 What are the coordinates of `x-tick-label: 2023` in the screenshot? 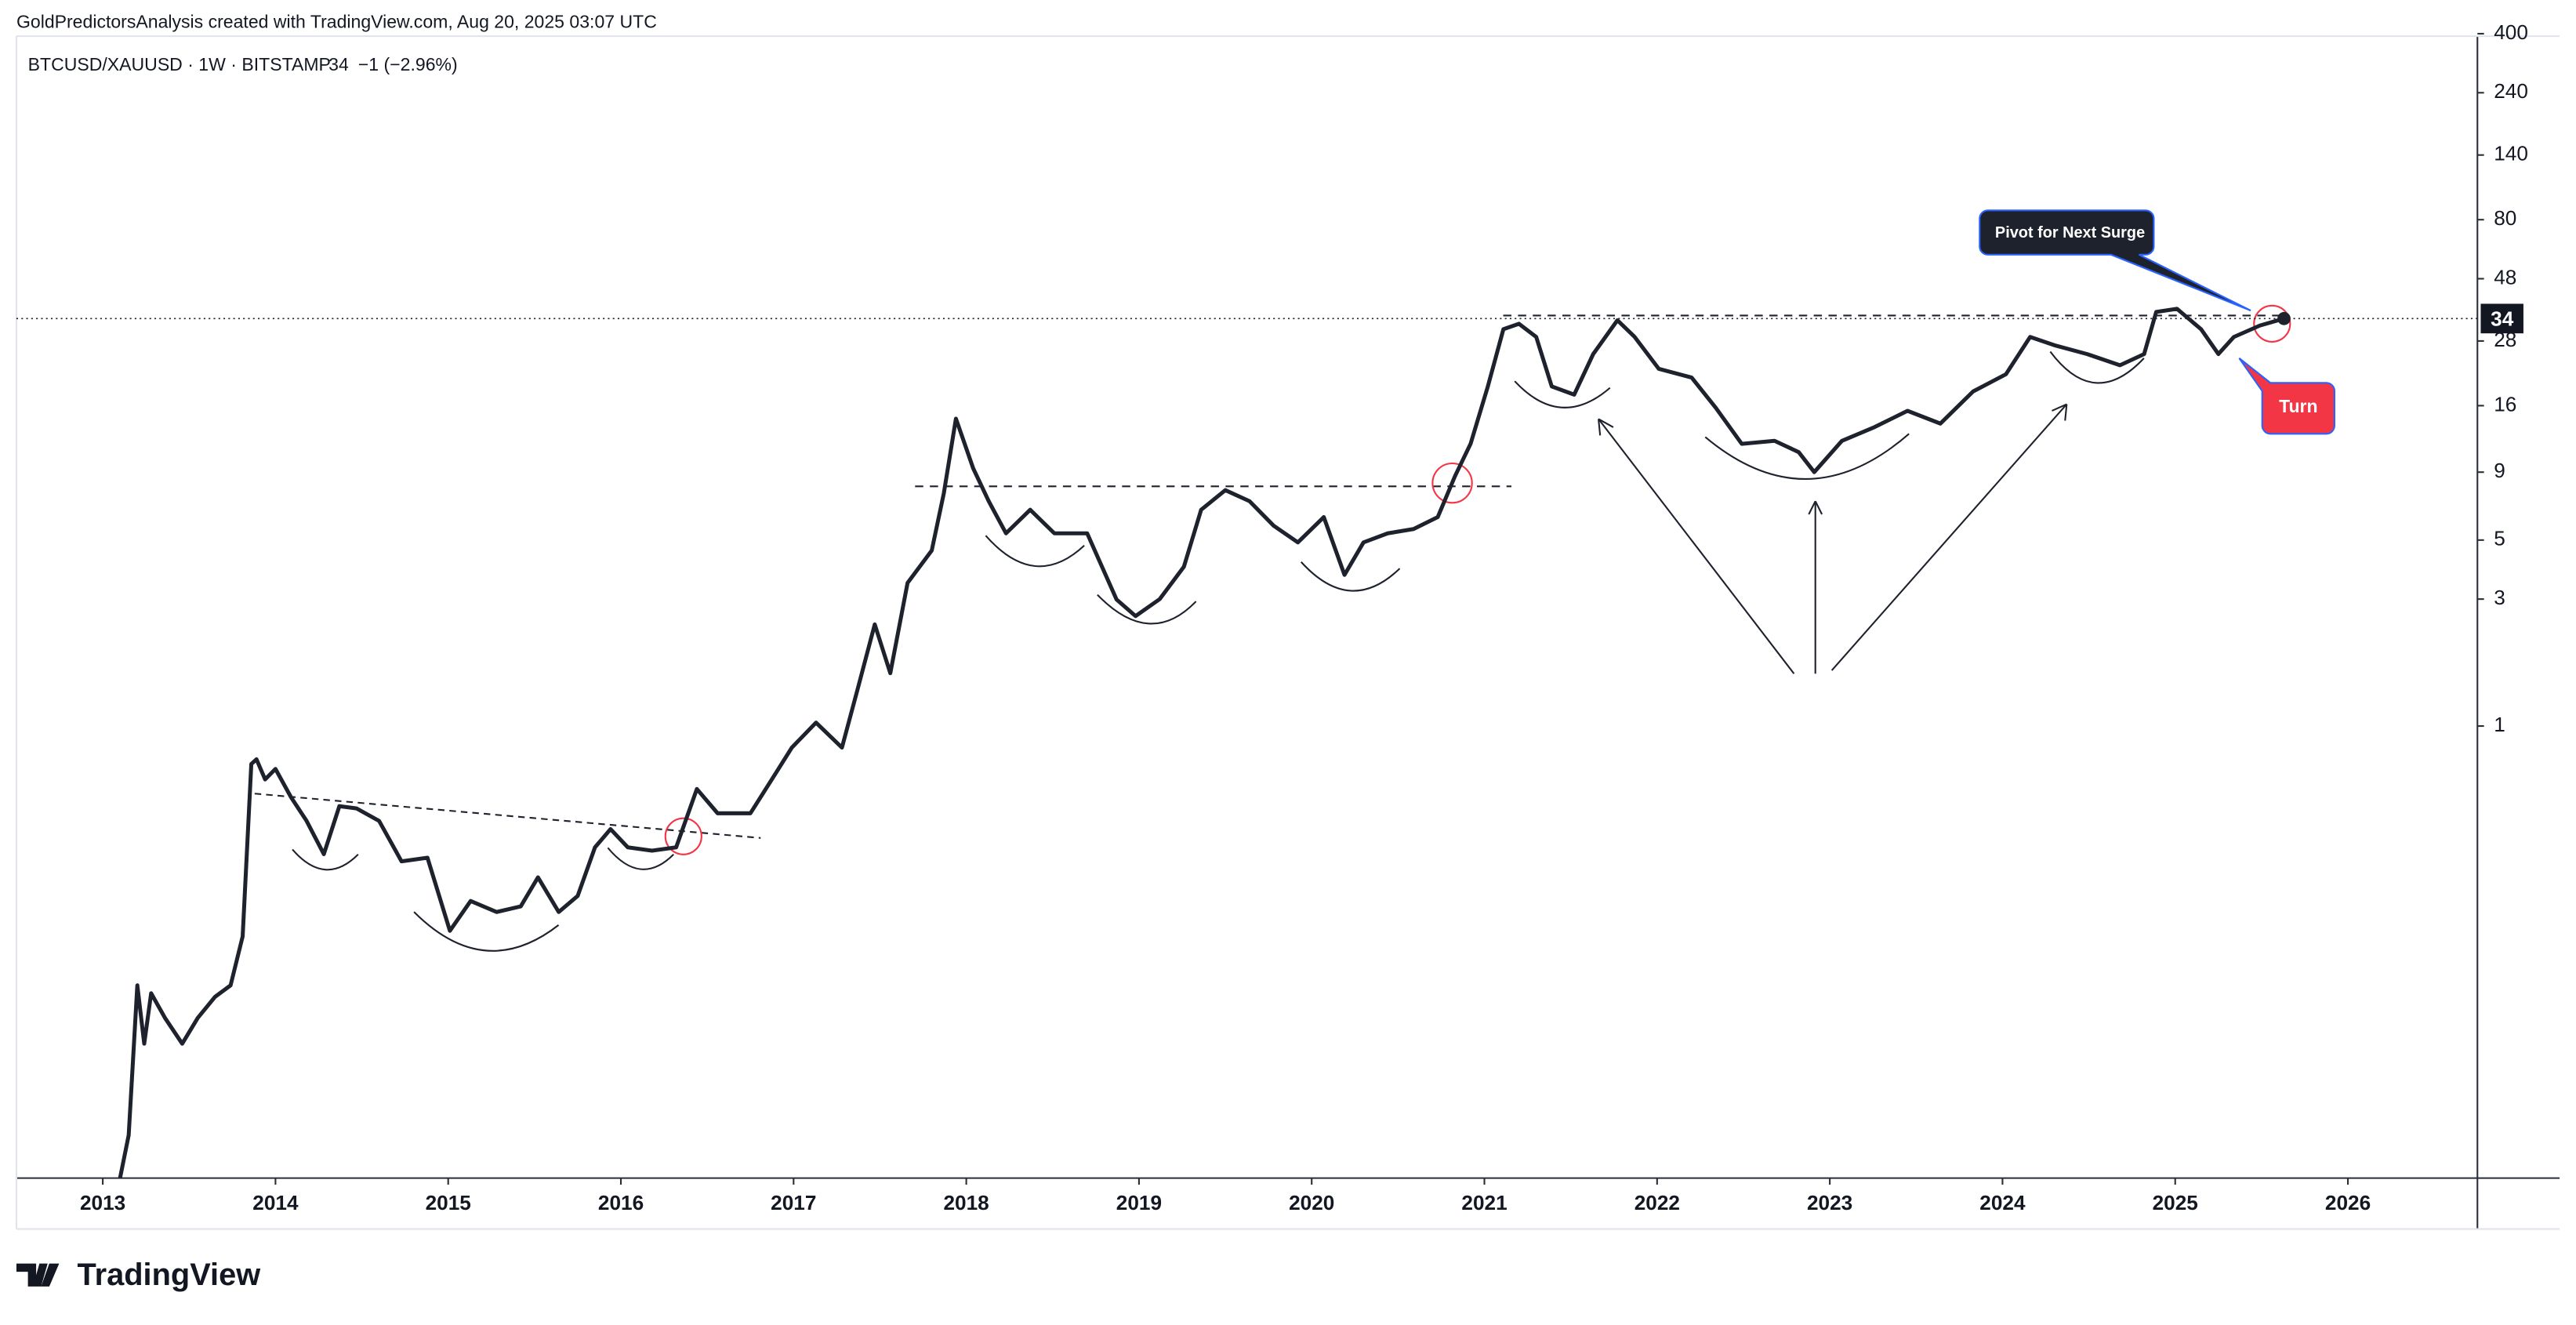 It's located at (1830, 1202).